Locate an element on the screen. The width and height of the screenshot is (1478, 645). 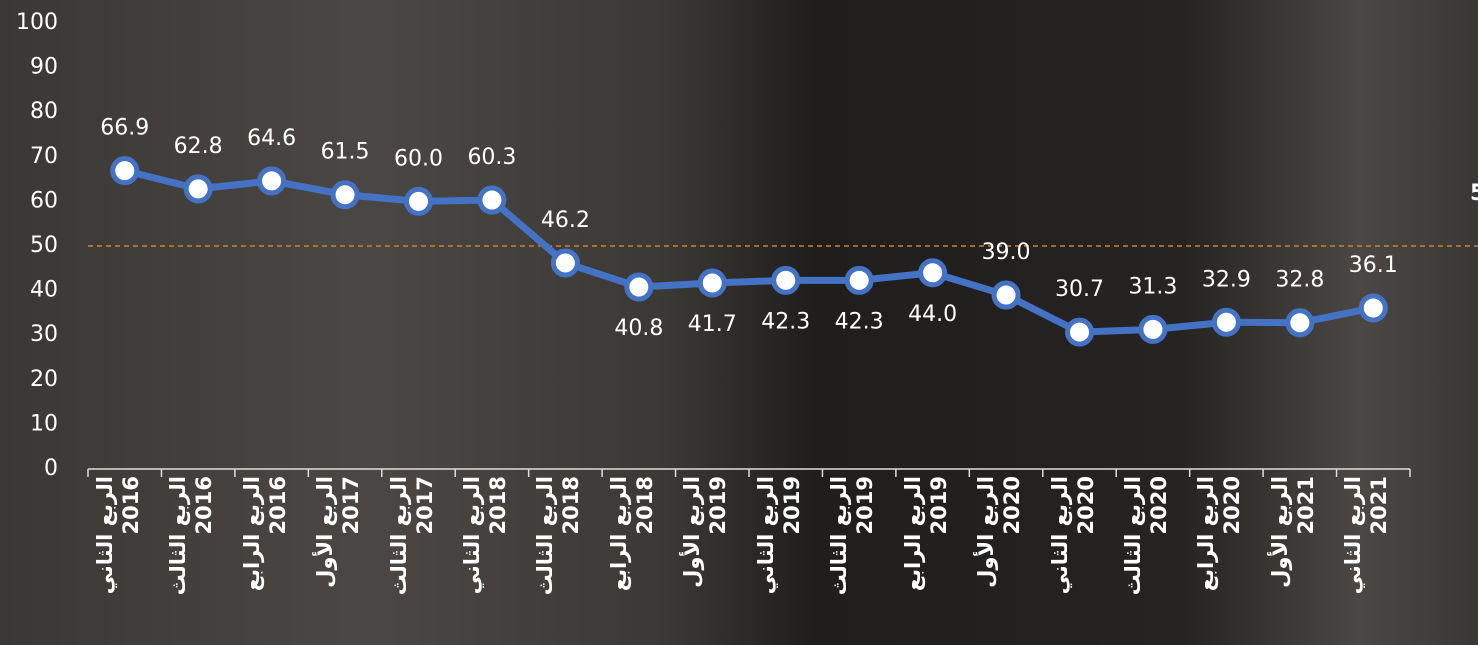
x-tick-label: الربع الثاني 2018 is located at coordinates (484, 535).